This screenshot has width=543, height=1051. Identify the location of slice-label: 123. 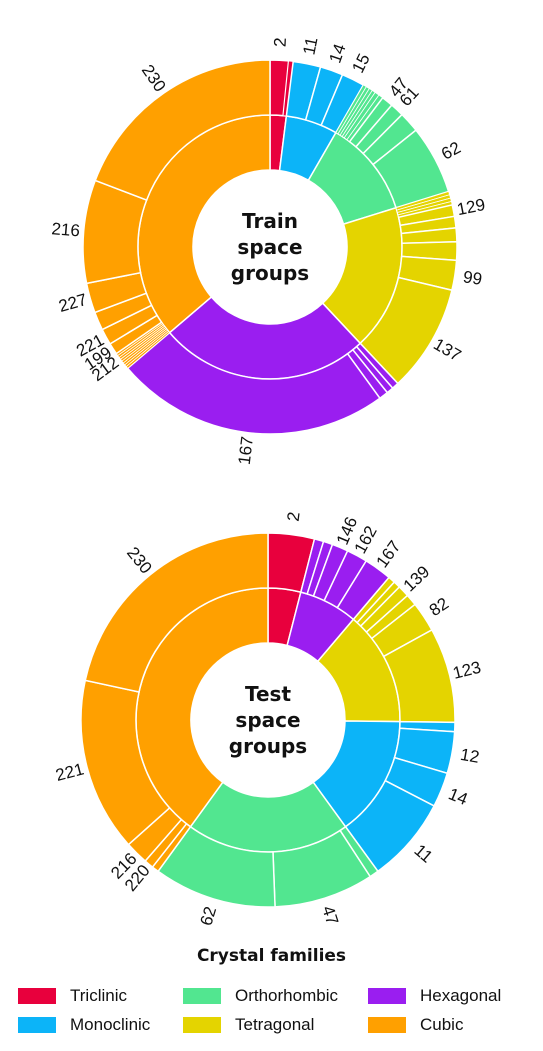
(467, 670).